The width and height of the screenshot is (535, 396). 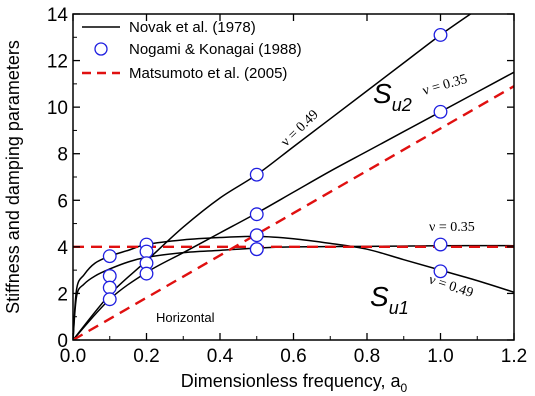 What do you see at coordinates (57, 108) in the screenshot?
I see `y-tick-label: 10` at bounding box center [57, 108].